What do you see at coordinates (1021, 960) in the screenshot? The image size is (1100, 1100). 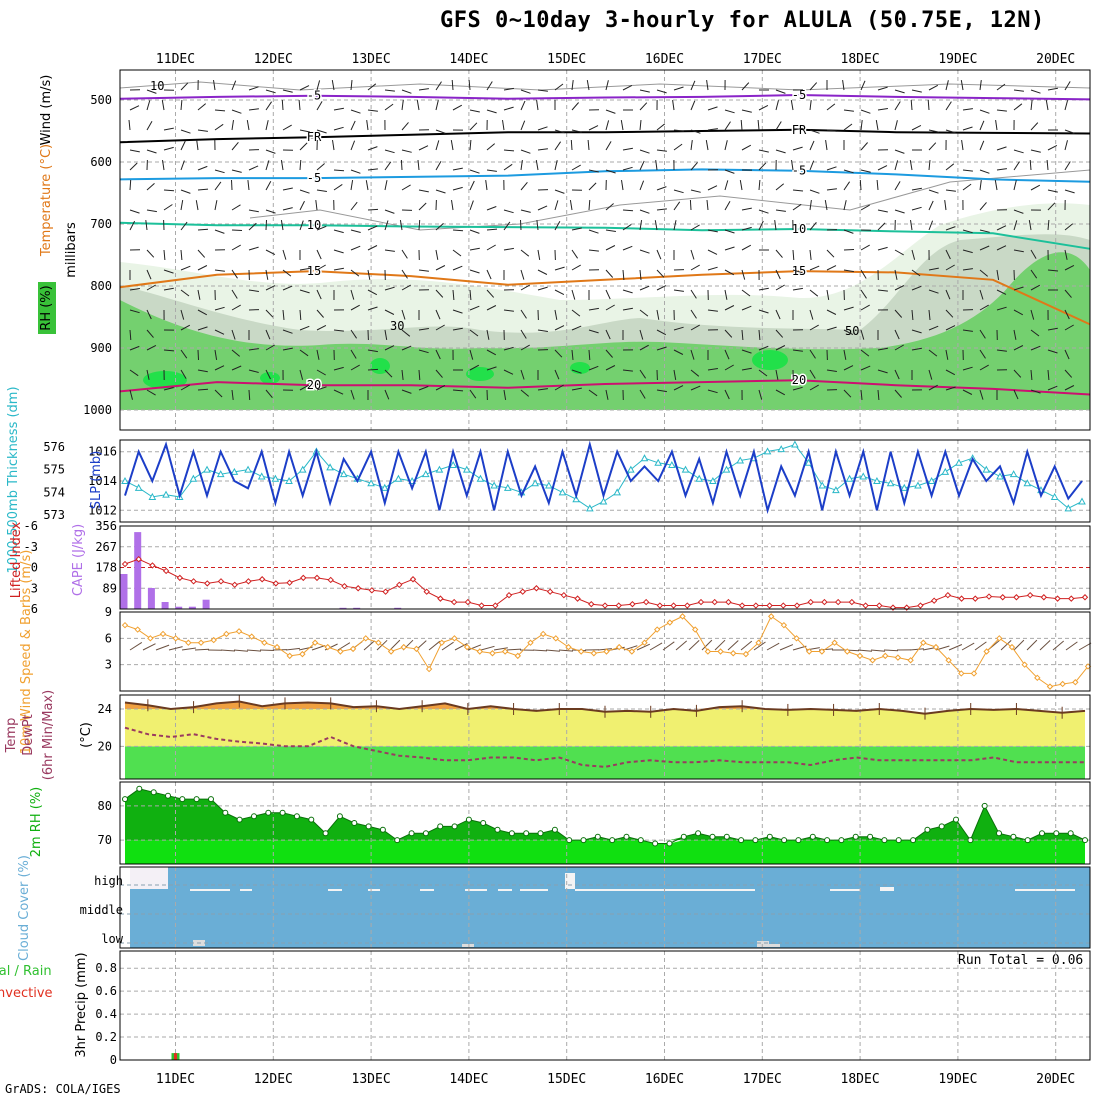 I see `run-total-label: Run Total = 0.06` at bounding box center [1021, 960].